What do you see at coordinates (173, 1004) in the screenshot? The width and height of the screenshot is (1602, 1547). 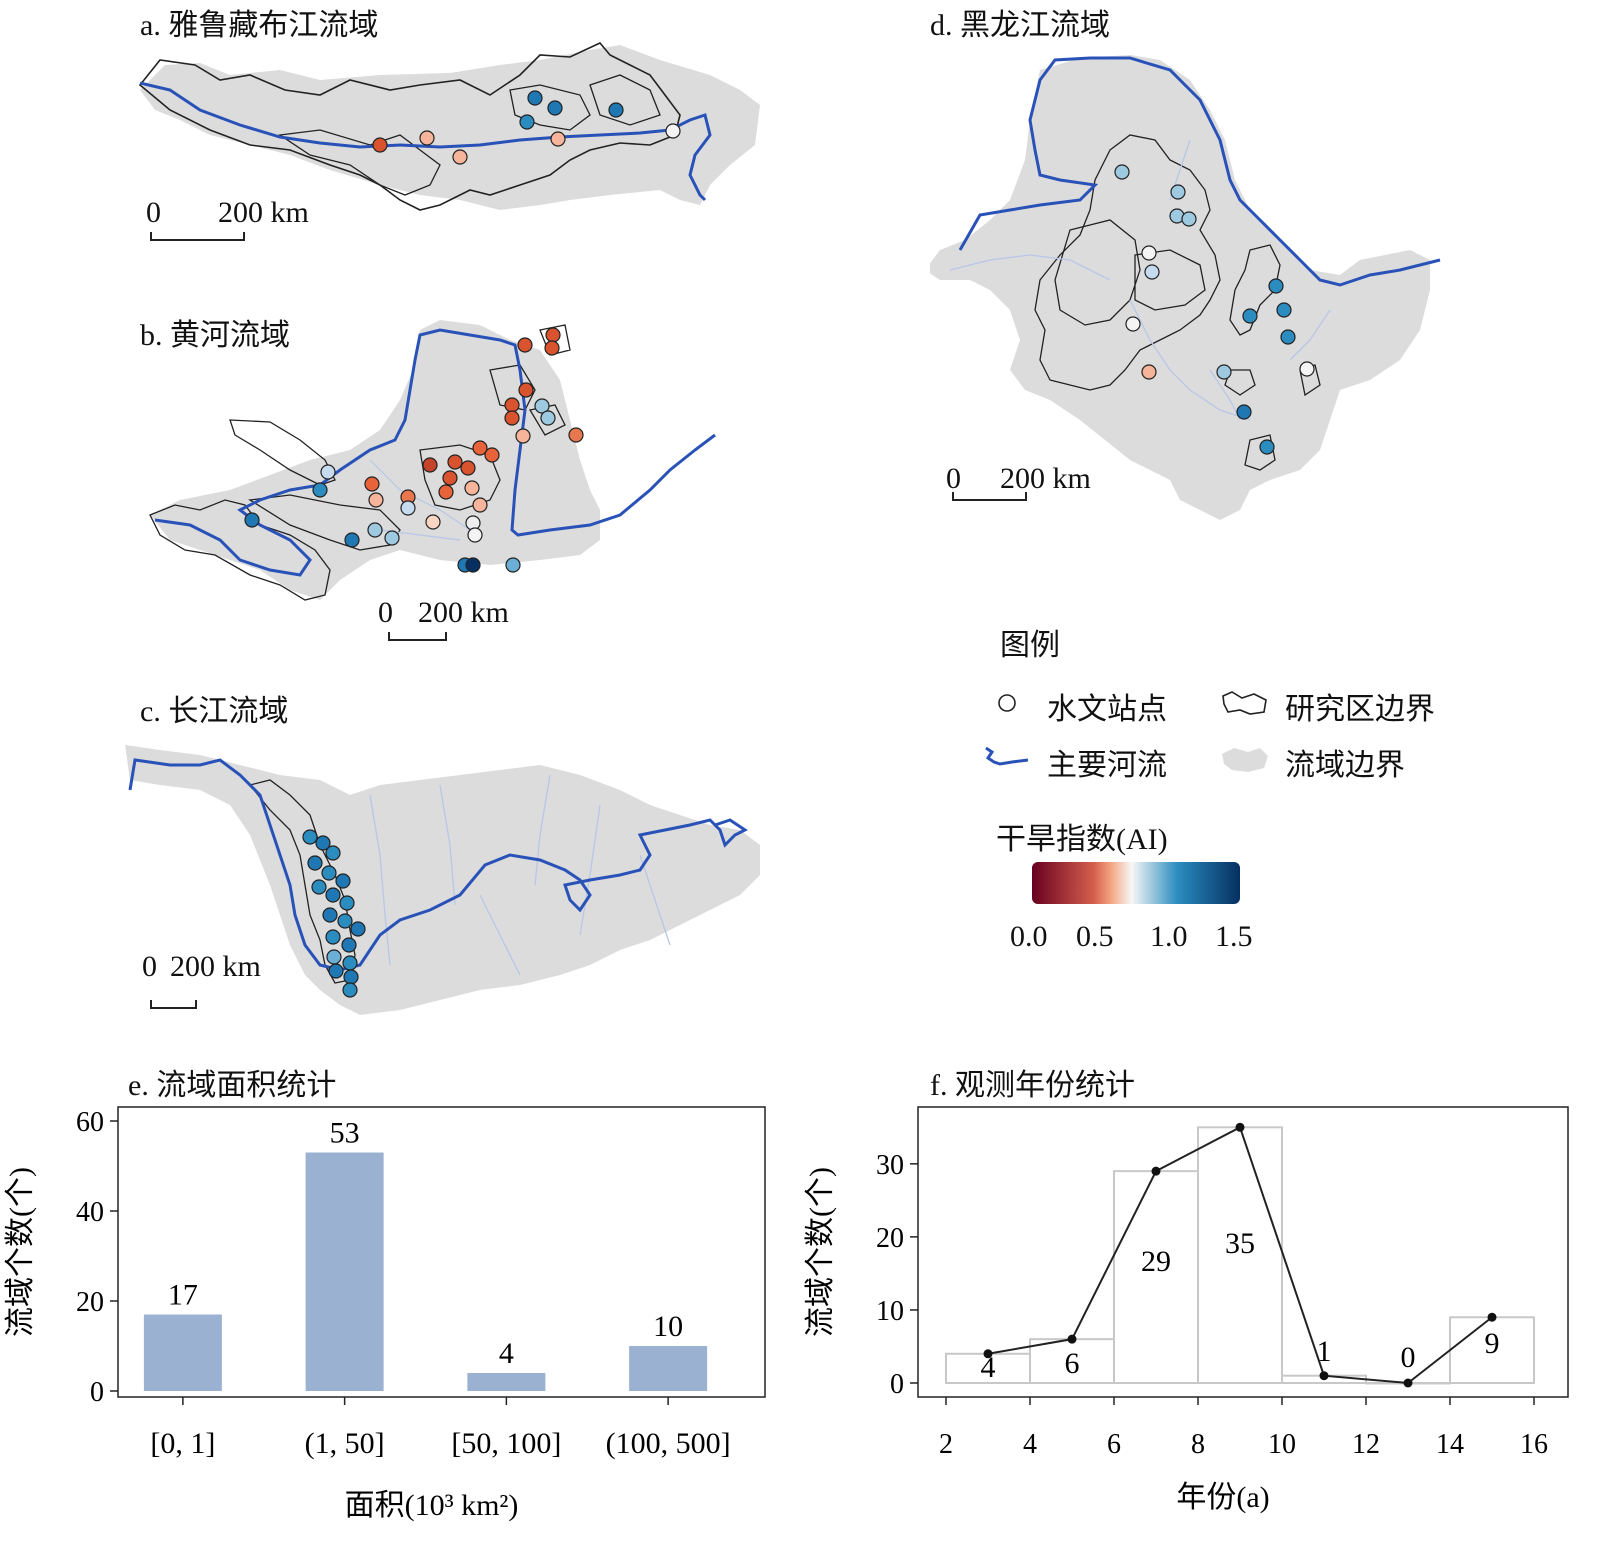 I see `scale-bar-c` at bounding box center [173, 1004].